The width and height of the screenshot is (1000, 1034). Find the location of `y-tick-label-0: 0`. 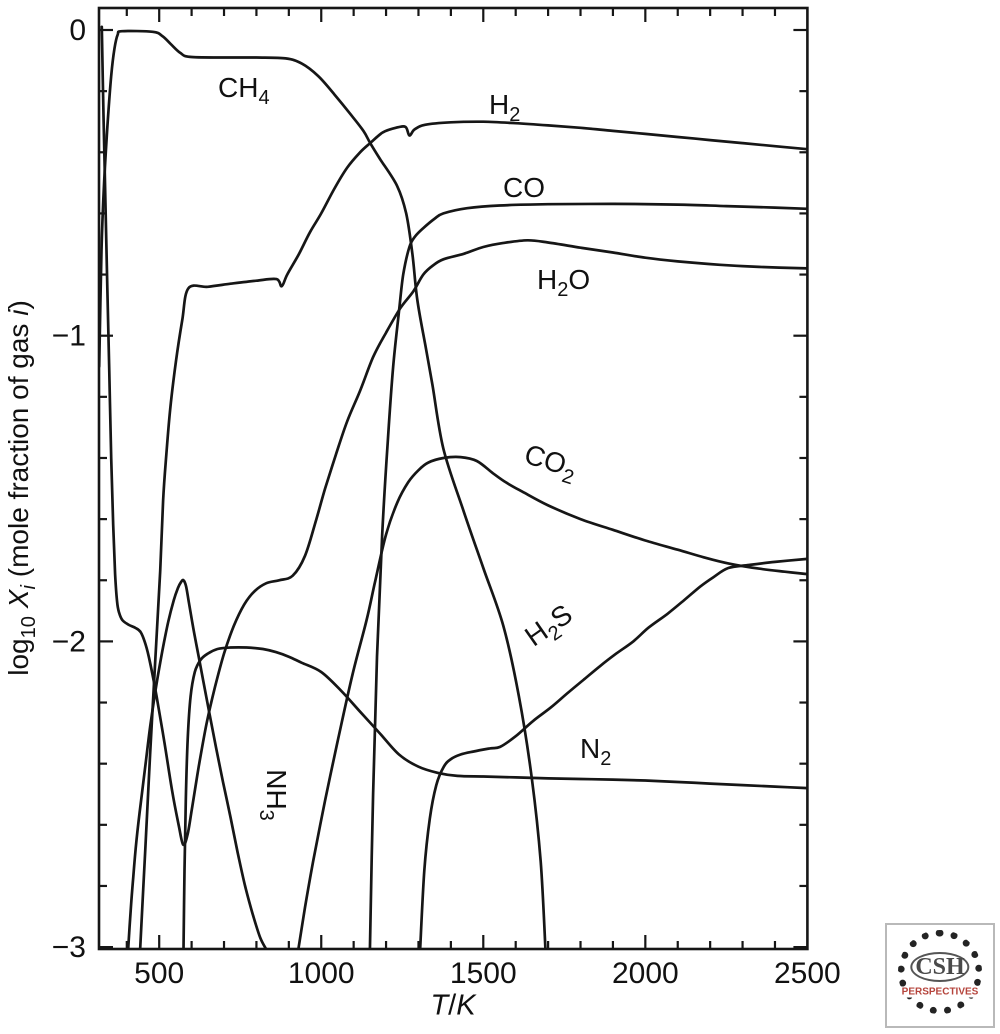

y-tick-label-0: 0 is located at coordinates (77, 30).